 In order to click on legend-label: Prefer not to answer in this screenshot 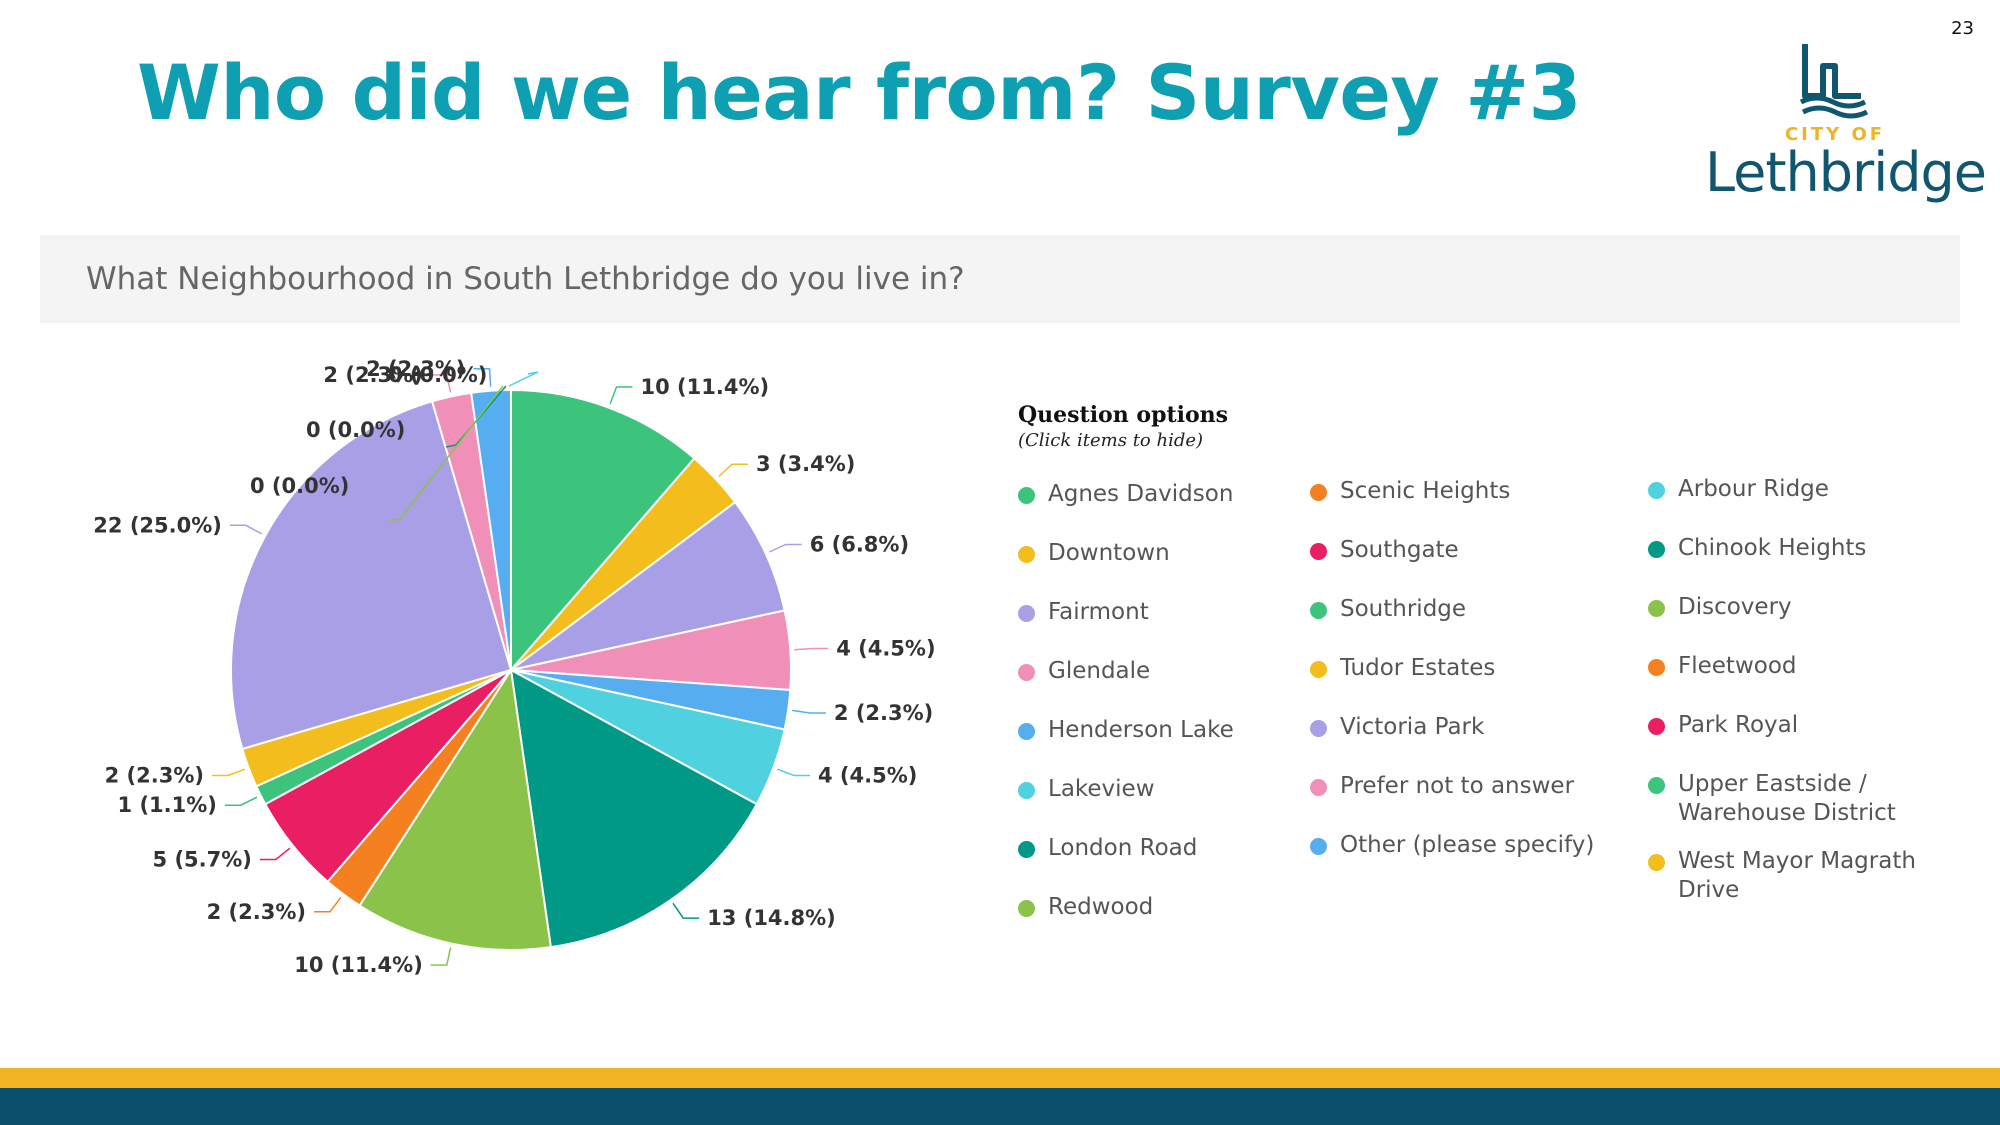, I will do `click(1457, 786)`.